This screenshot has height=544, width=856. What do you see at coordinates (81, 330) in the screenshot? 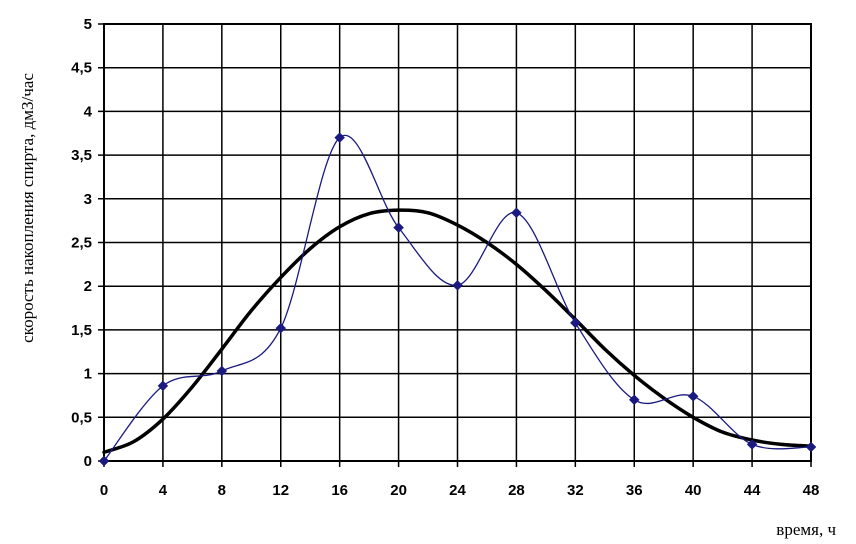
I see `y-tick-label: 1,5` at bounding box center [81, 330].